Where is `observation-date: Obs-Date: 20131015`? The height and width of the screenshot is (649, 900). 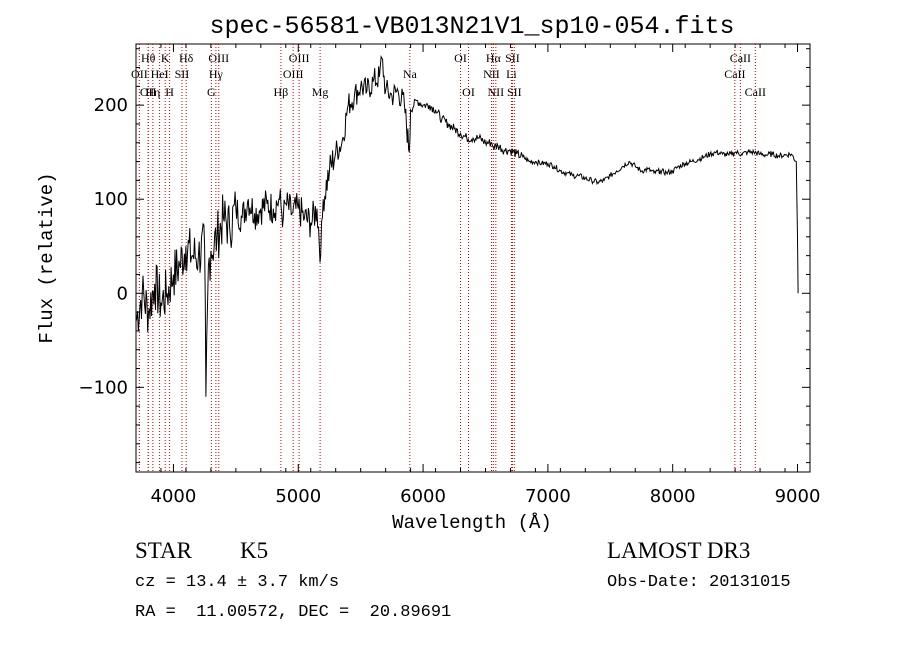 observation-date: Obs-Date: 20131015 is located at coordinates (699, 582).